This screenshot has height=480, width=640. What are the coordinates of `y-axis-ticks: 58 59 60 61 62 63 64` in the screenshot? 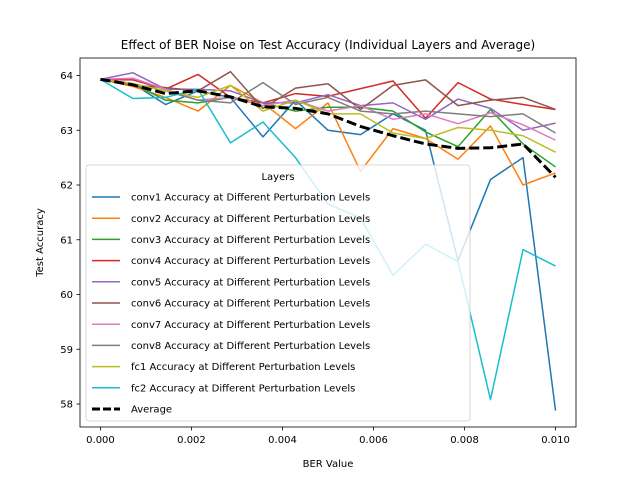 It's located at (70, 241).